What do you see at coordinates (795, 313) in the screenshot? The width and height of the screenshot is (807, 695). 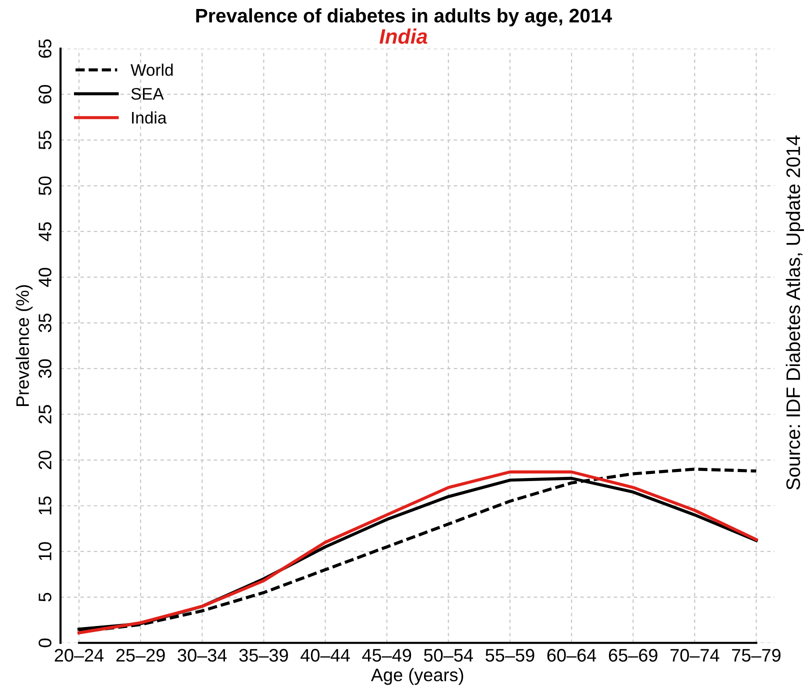 I see `source-note: Source: IDF Diabetes Atlas, Update 2014` at bounding box center [795, 313].